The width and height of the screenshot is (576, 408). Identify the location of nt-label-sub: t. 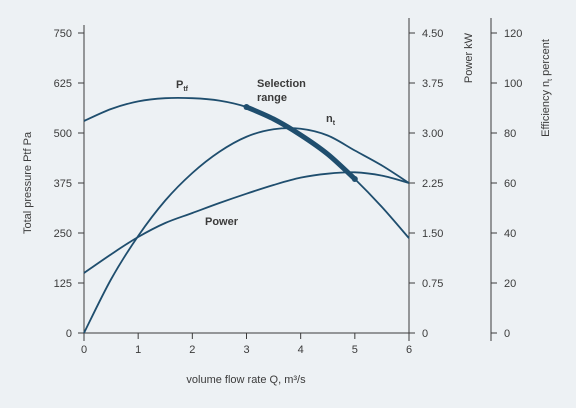
(334, 123).